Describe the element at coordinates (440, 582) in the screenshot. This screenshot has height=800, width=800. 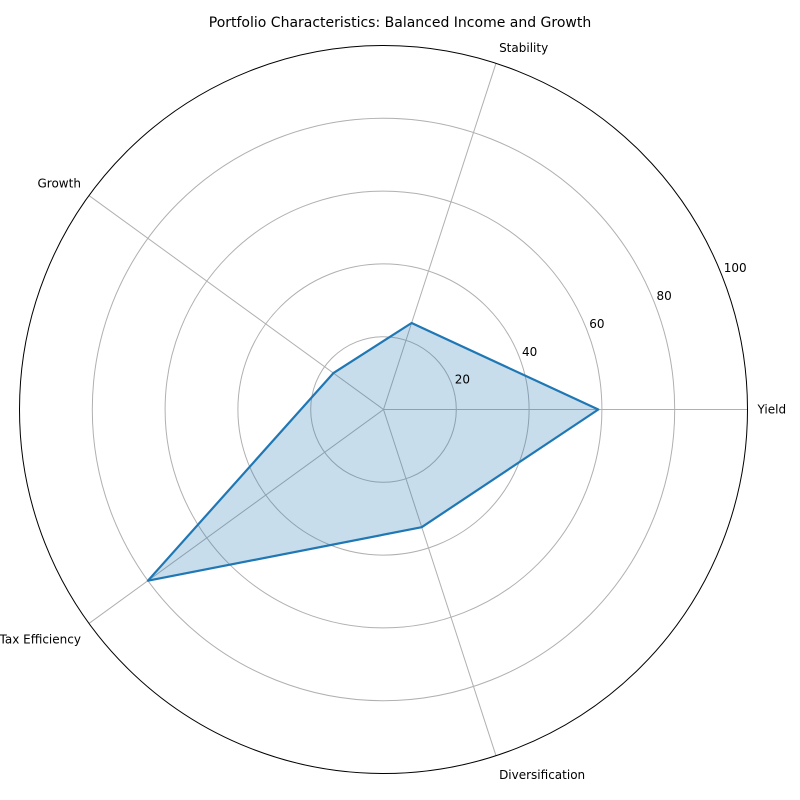
I see `spoke-diversification` at that location.